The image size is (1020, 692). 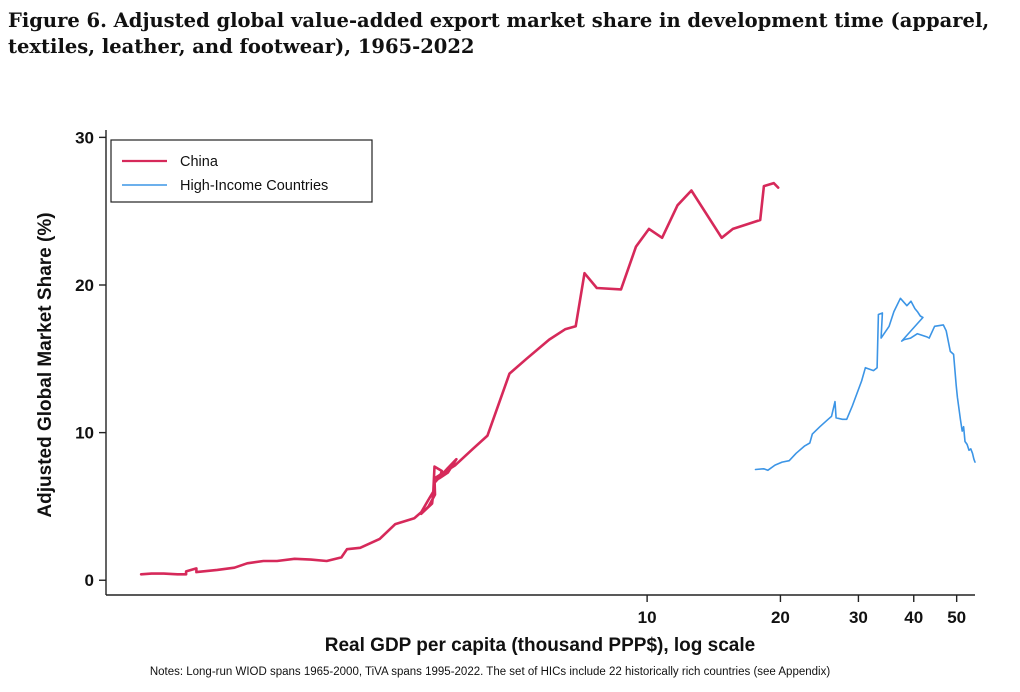 What do you see at coordinates (647, 617) in the screenshot?
I see `x-tick-label-10: 10` at bounding box center [647, 617].